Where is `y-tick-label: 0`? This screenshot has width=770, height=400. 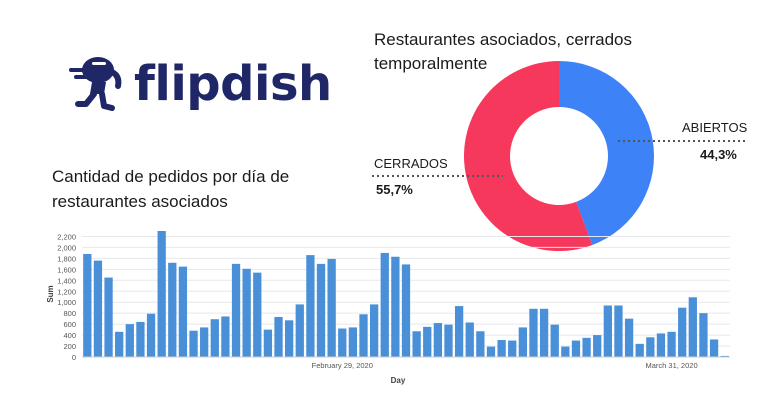 y-tick-label: 0 is located at coordinates (74, 357).